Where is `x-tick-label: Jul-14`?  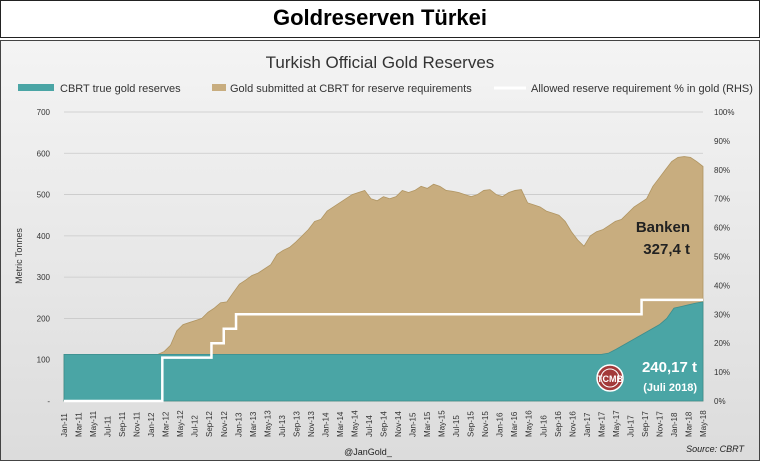 x-tick-label: Jul-14 is located at coordinates (369, 426).